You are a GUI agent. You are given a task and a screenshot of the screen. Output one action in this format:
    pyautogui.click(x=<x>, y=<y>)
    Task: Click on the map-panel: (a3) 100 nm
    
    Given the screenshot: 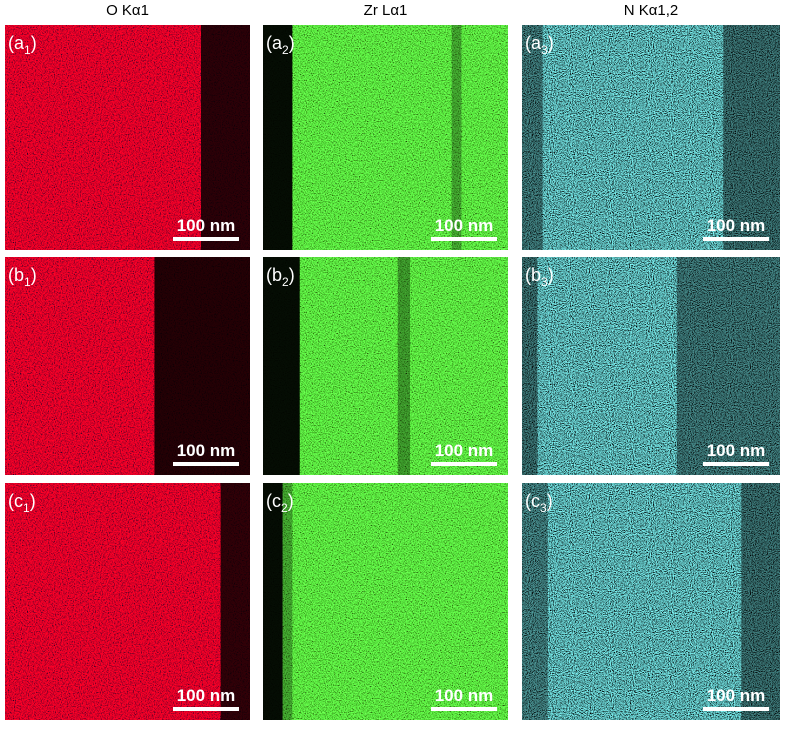 What is the action you would take?
    pyautogui.click(x=651, y=137)
    